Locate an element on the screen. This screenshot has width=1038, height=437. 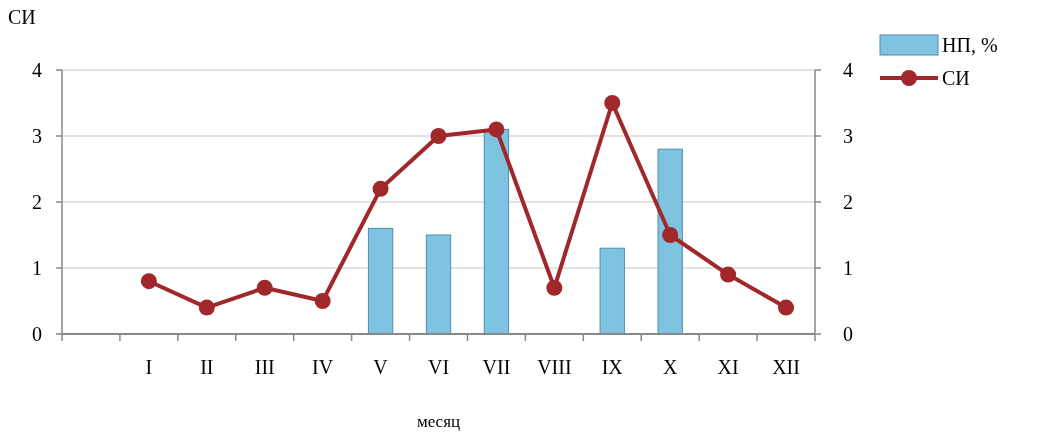
y-tick-label: 0 is located at coordinates (37, 334).